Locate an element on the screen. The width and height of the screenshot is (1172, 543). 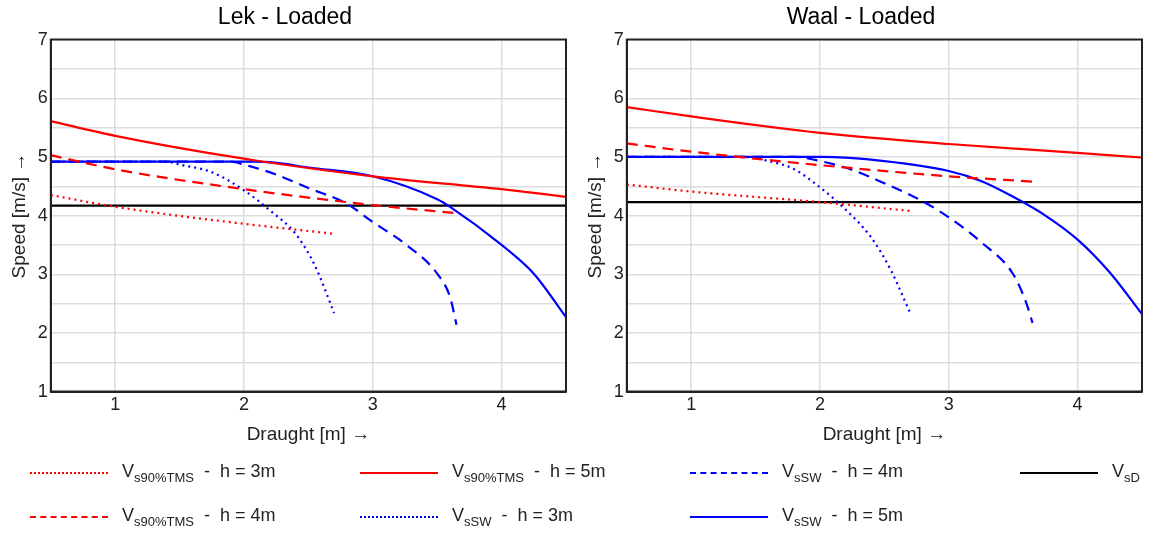
legend-label: V$_{sSW}$ - h = 4m is located at coordinates (842, 473).